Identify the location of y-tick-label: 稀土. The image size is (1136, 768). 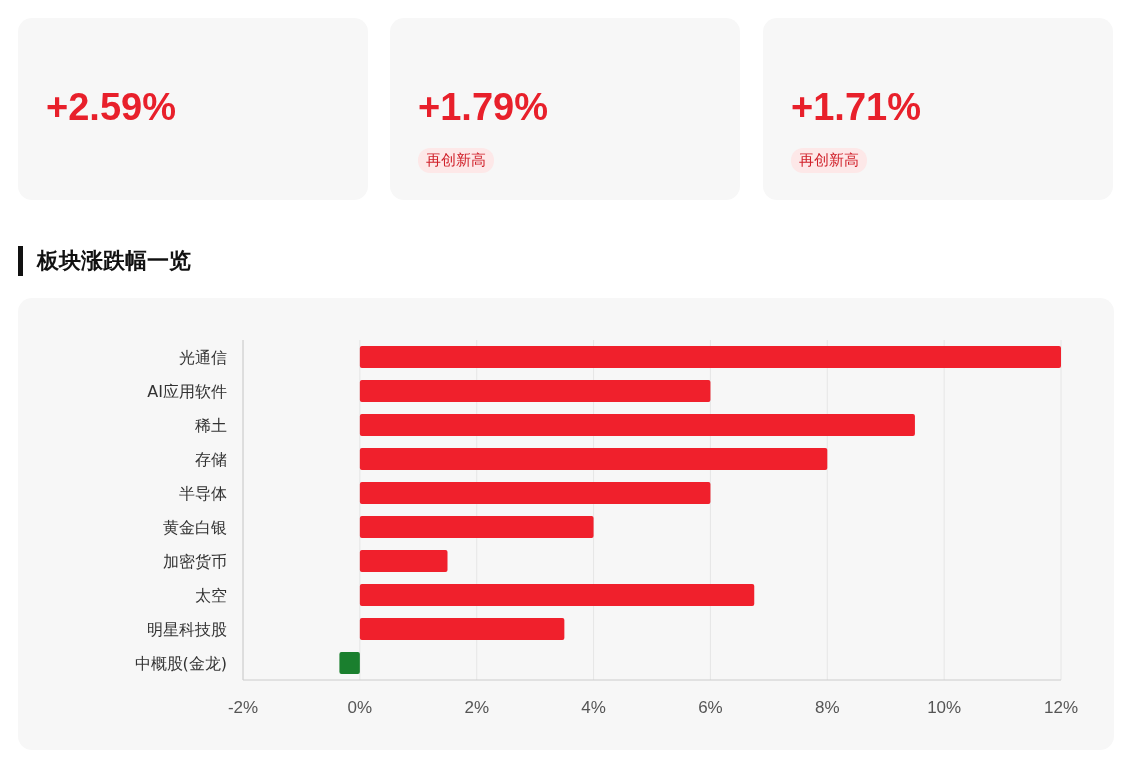
(211, 425).